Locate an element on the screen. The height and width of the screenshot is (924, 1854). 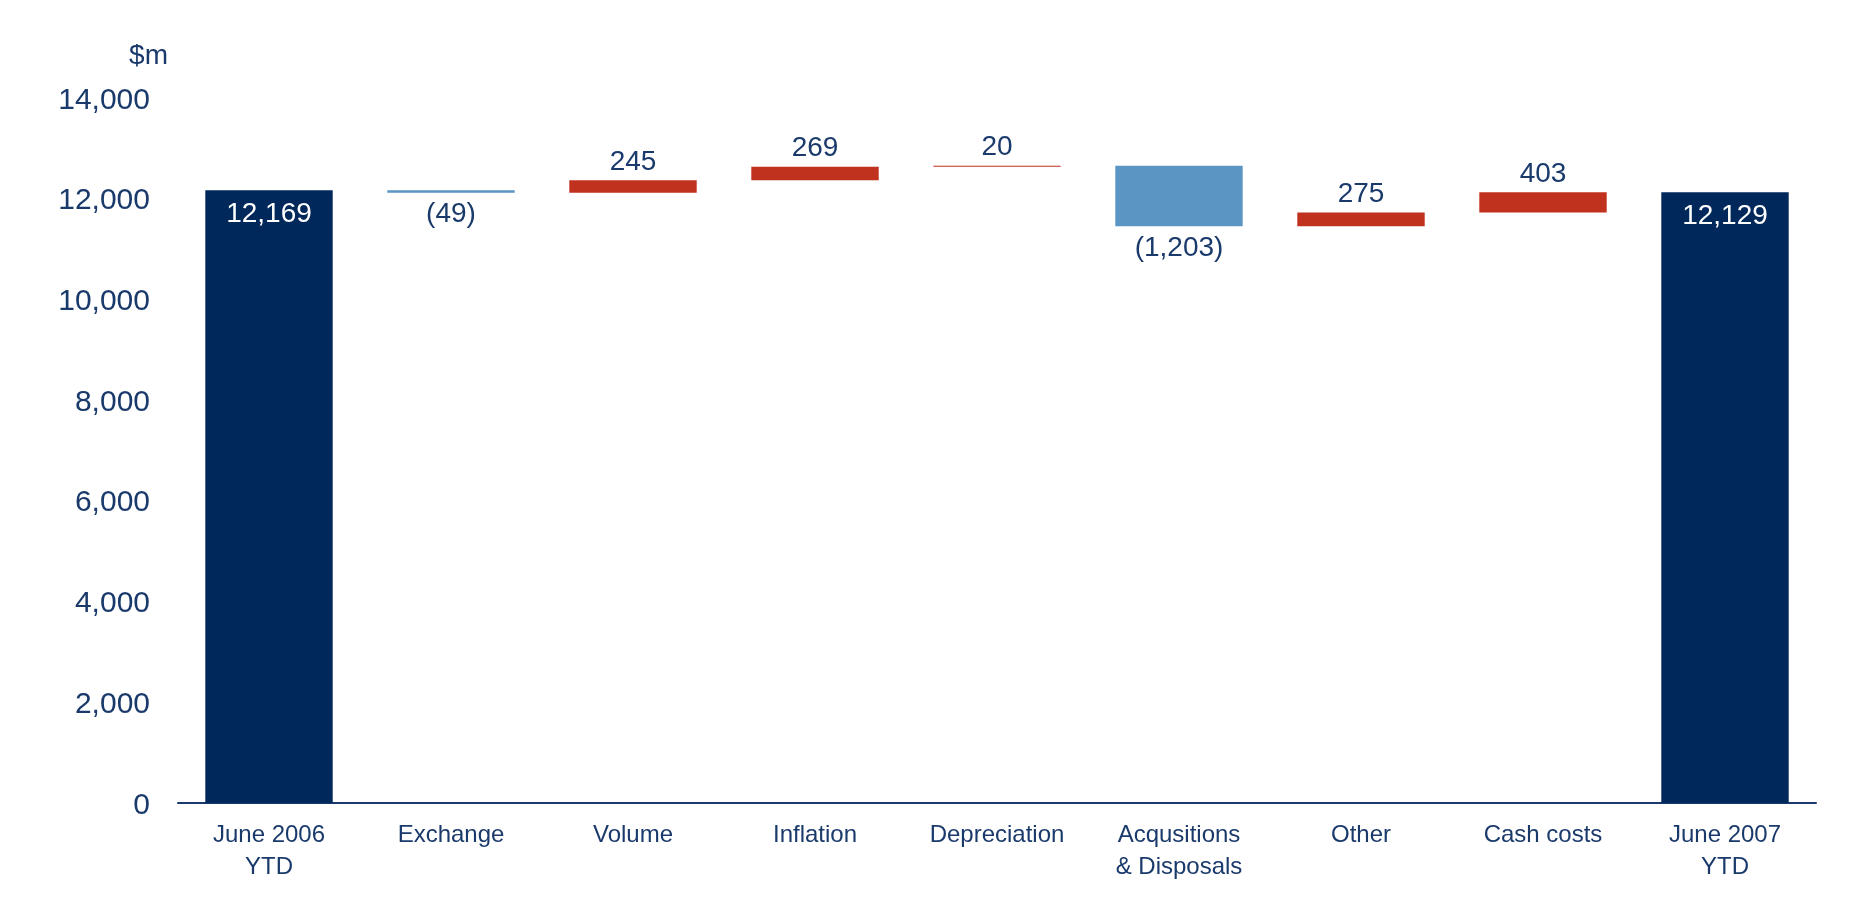
data-label: 275 is located at coordinates (1361, 193).